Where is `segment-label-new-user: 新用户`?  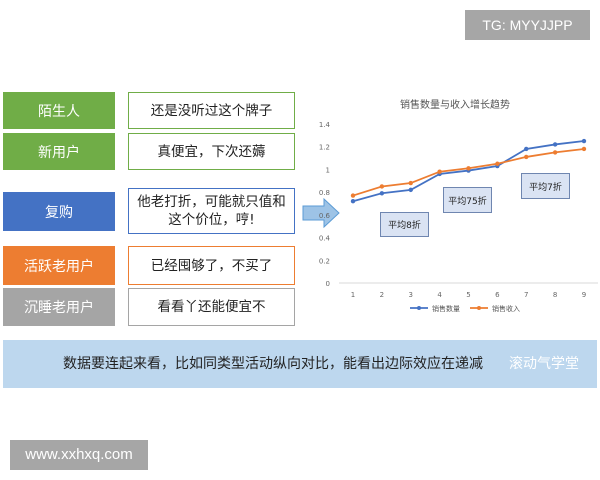 segment-label-new-user: 新用户 is located at coordinates (59, 151).